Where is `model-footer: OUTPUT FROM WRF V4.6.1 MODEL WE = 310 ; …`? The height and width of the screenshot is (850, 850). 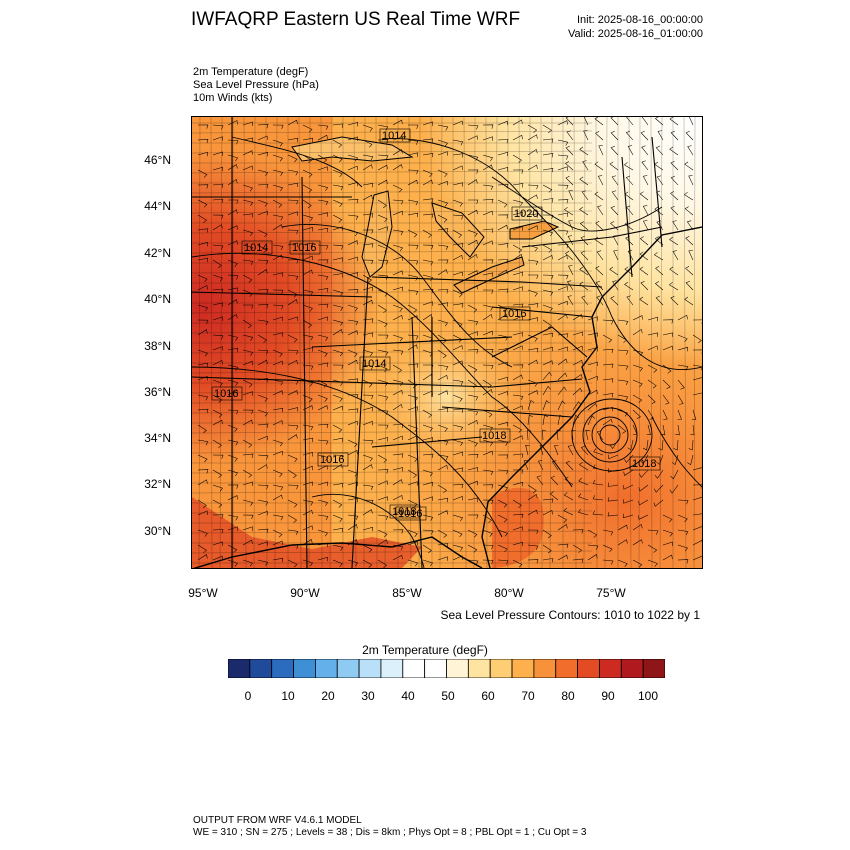
model-footer: OUTPUT FROM WRF V4.6.1 MODEL WE = 310 ; … is located at coordinates (389, 827).